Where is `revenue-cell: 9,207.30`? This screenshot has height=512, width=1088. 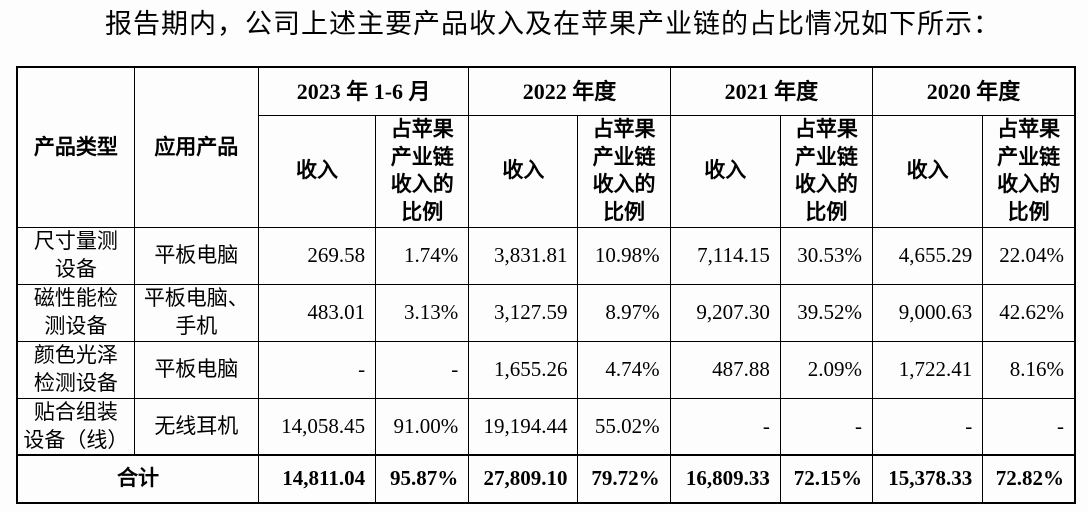
revenue-cell: 9,207.30 is located at coordinates (725, 312).